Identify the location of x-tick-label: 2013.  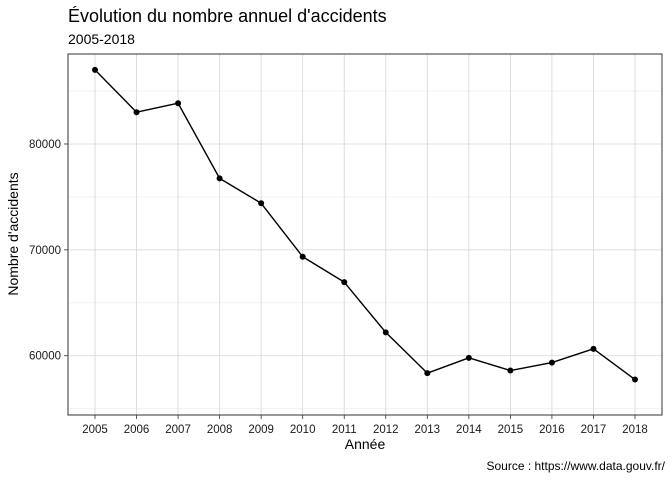
(428, 430).